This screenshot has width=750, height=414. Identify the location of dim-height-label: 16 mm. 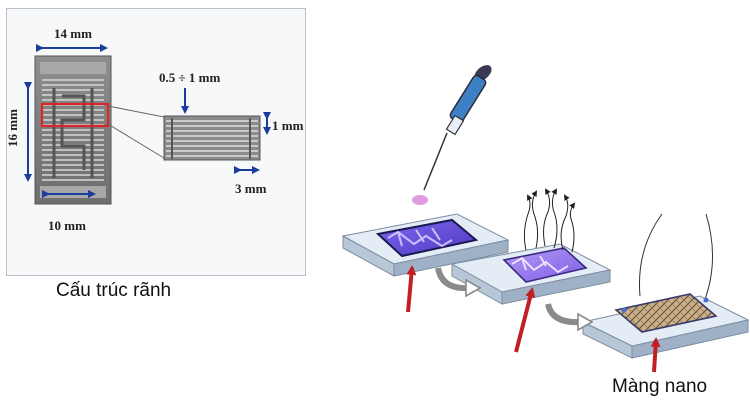
(12, 128).